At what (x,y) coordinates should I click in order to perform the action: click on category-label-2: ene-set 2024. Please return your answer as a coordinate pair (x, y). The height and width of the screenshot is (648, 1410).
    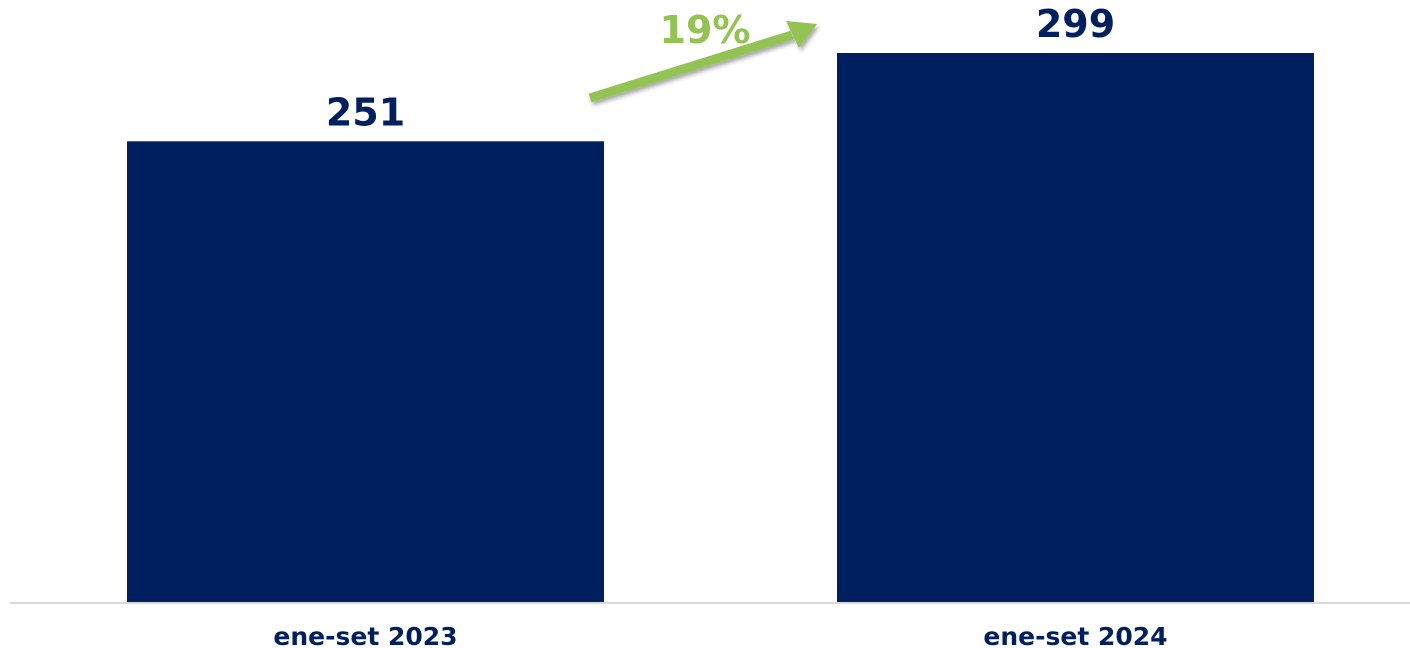
    Looking at the image, I should click on (1075, 635).